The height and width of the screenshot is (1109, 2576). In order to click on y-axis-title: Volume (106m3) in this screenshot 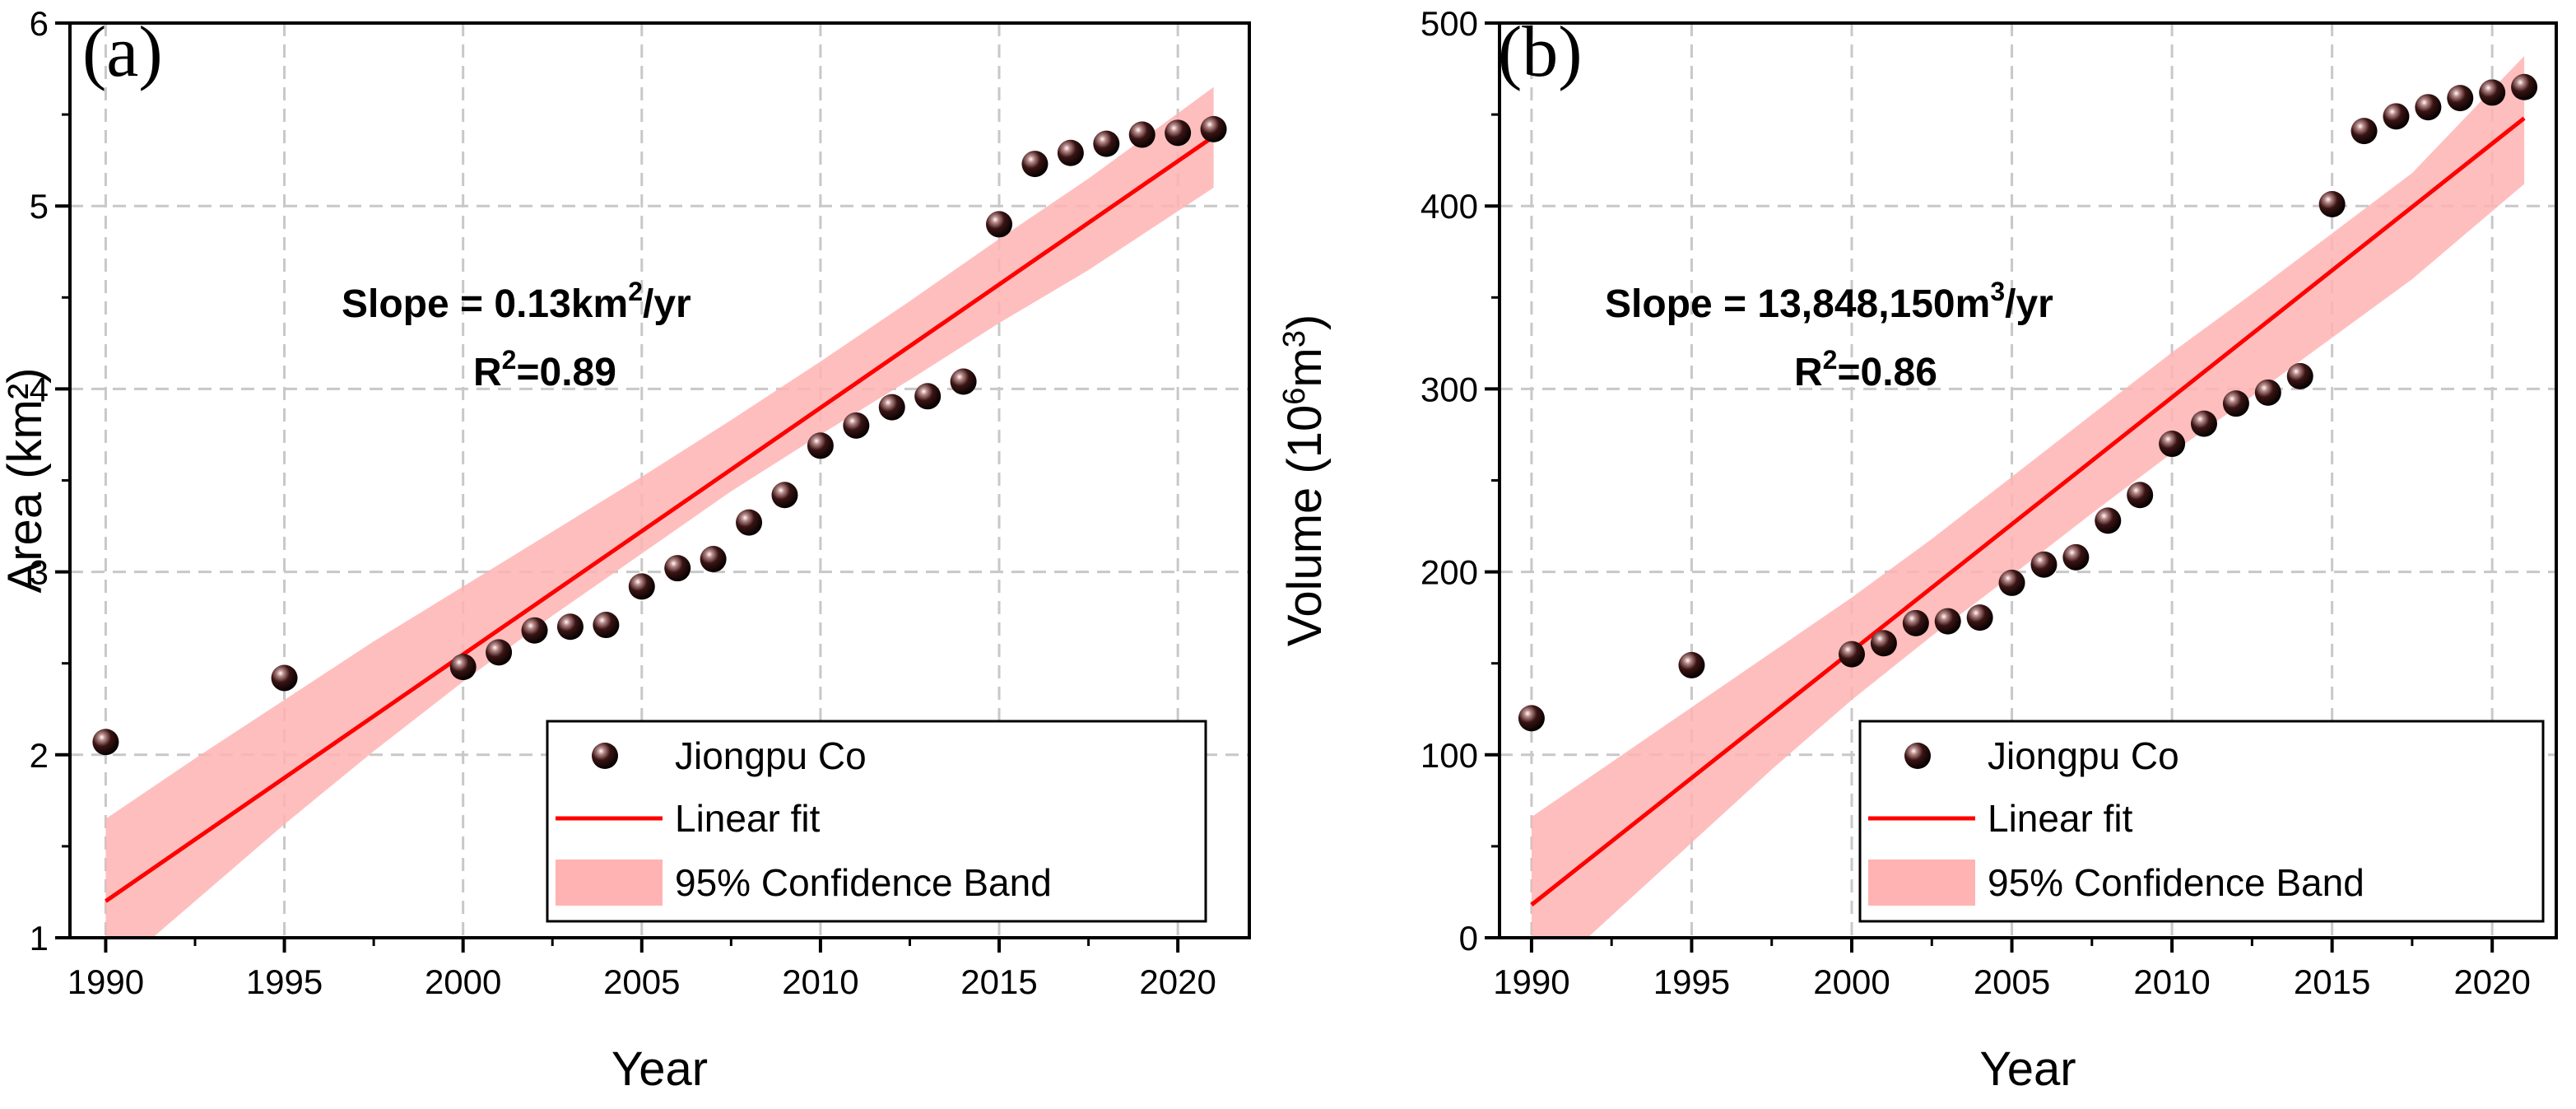, I will do `click(1304, 480)`.